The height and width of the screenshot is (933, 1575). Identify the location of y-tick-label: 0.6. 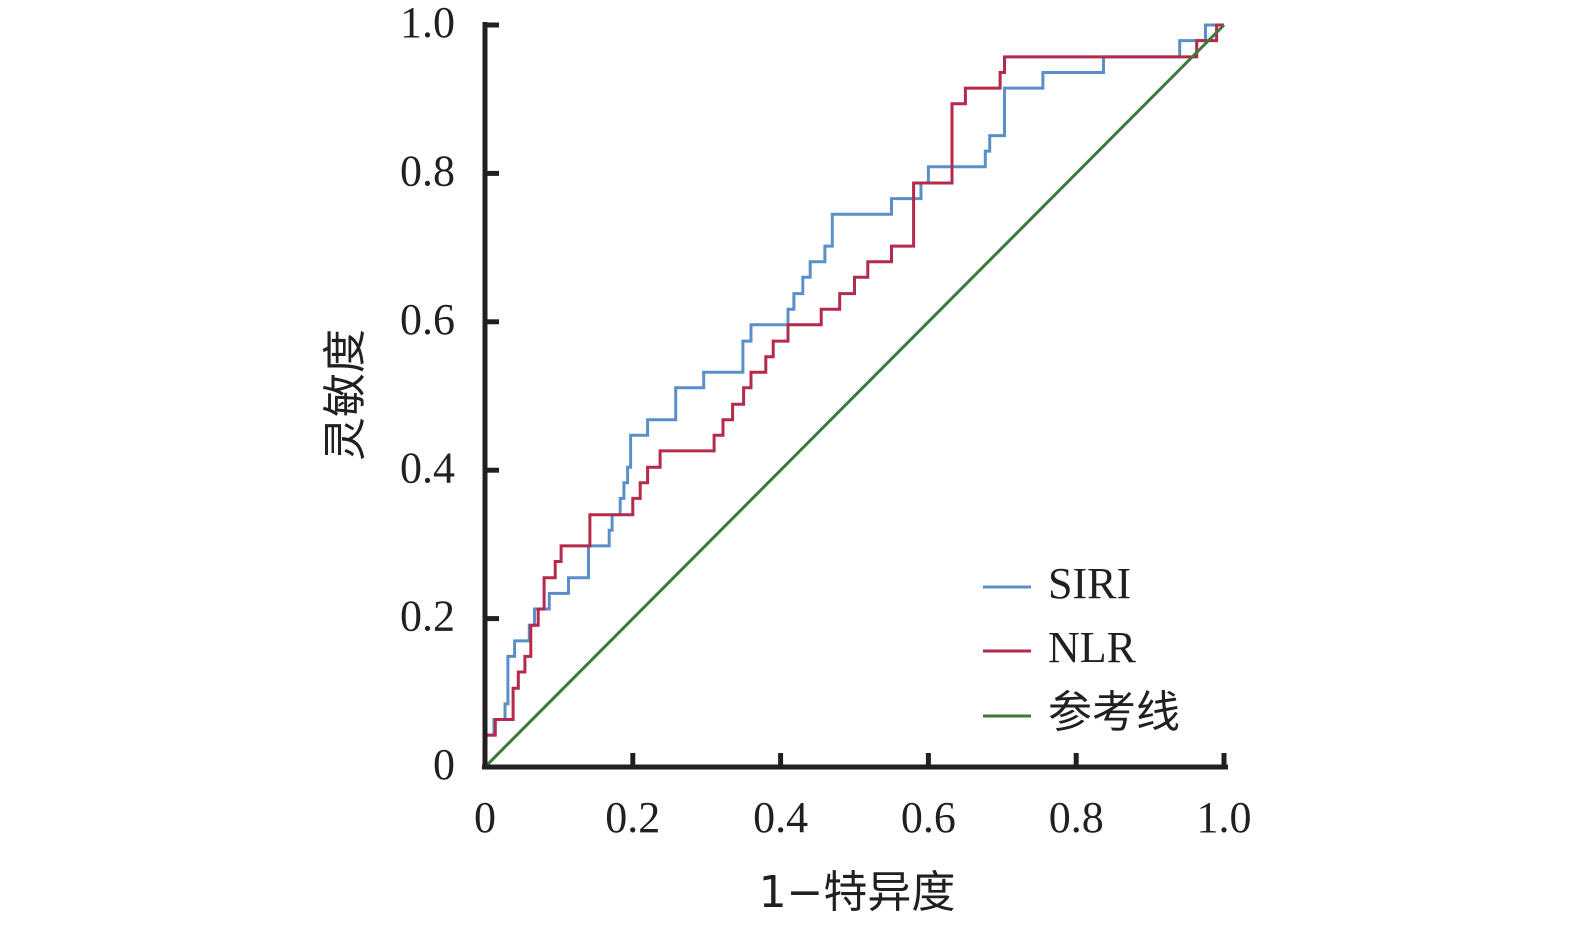
(427, 319).